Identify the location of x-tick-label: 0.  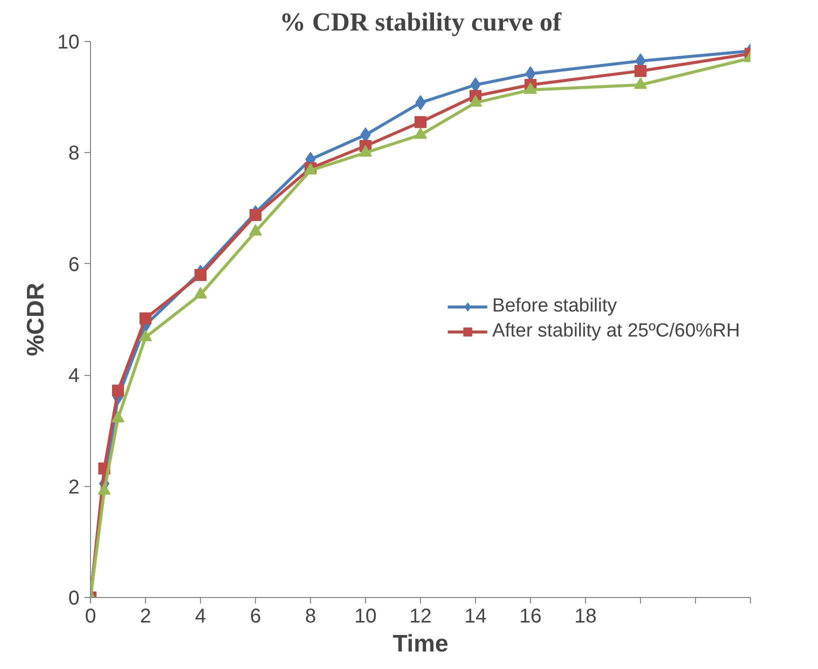
(90, 617).